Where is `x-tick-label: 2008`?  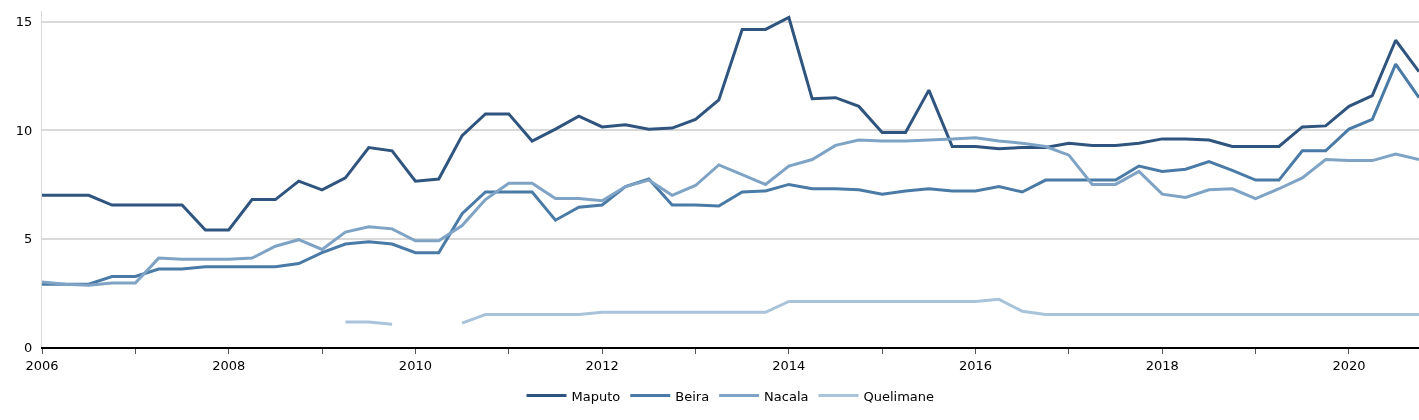
x-tick-label: 2008 is located at coordinates (229, 365).